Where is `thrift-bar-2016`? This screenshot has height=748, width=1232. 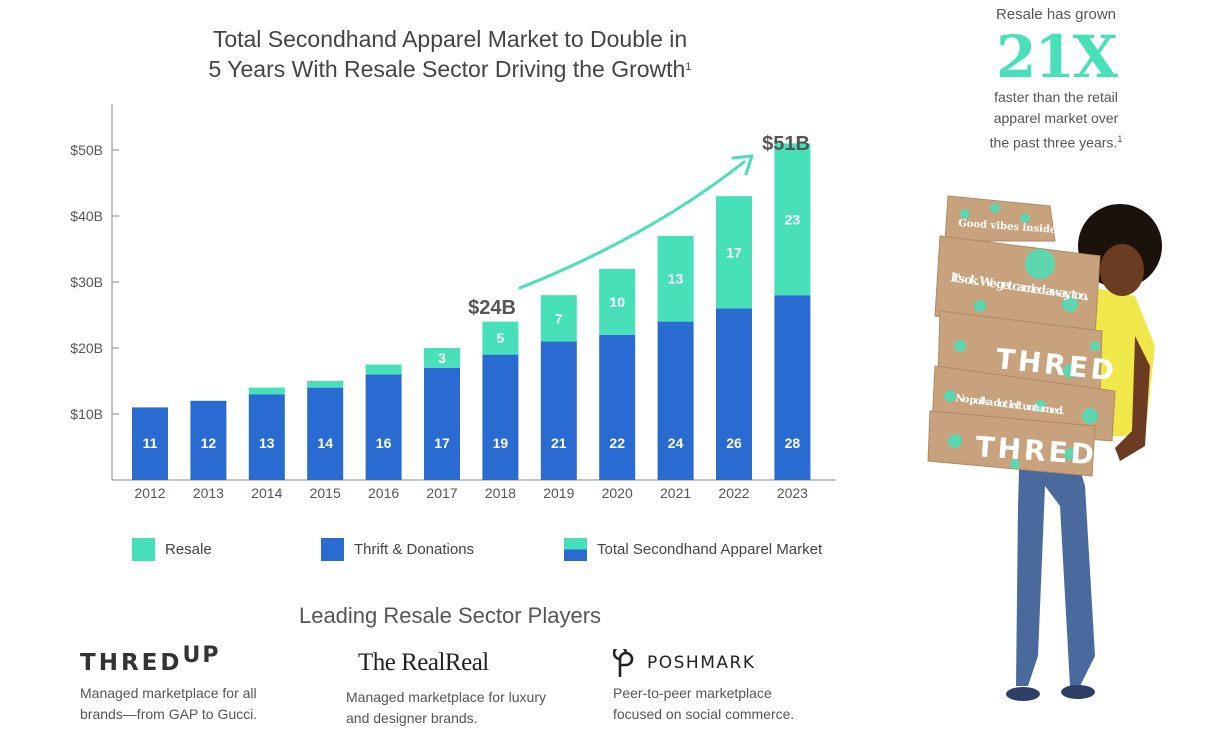 thrift-bar-2016 is located at coordinates (383, 427).